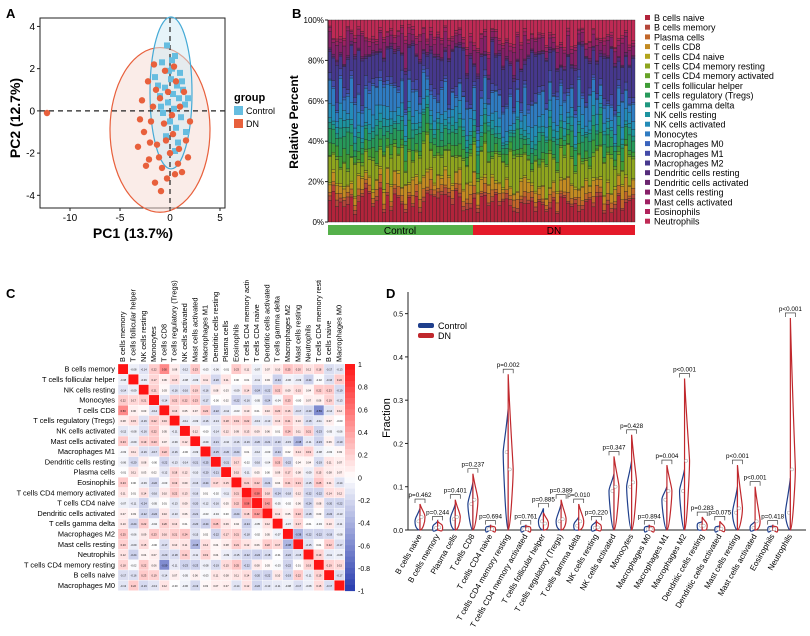 The width and height of the screenshot is (810, 636). I want to click on heatmap-row-label: Dendritic cells resting, so click(80, 461).